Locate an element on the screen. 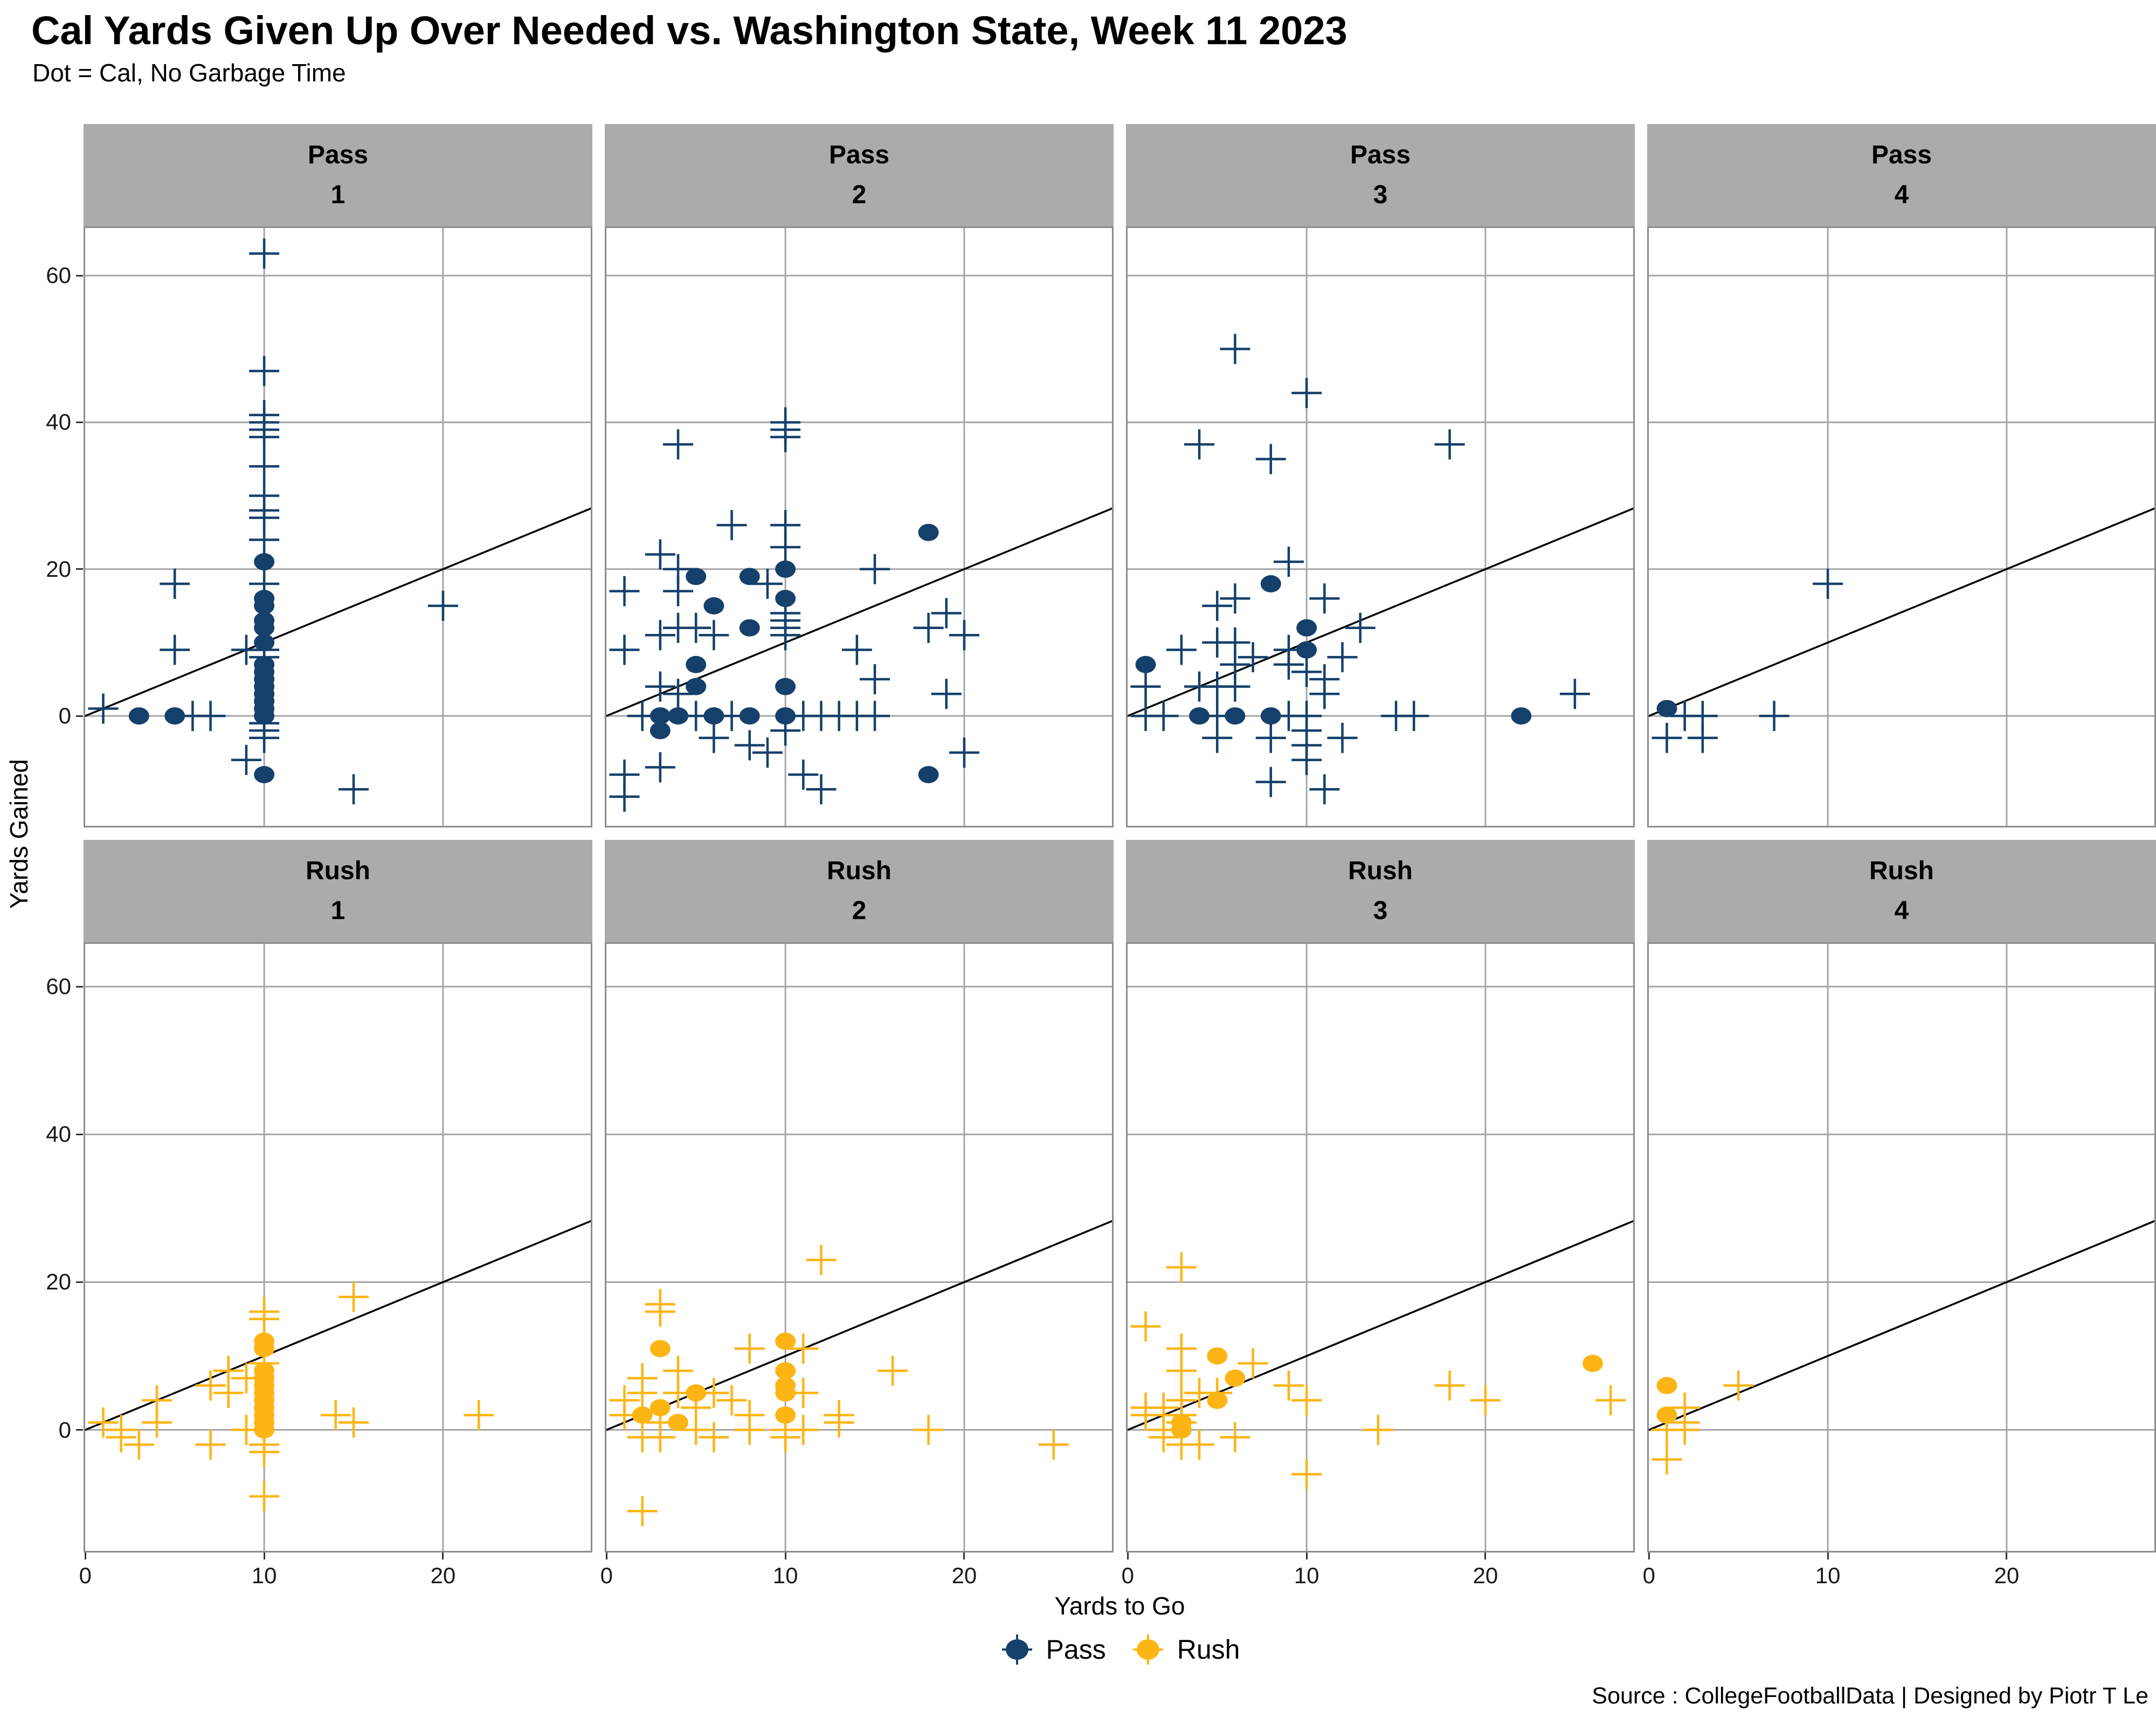 Image resolution: width=2156 pixels, height=1725 pixels. y-tick-mark is located at coordinates (79, 275).